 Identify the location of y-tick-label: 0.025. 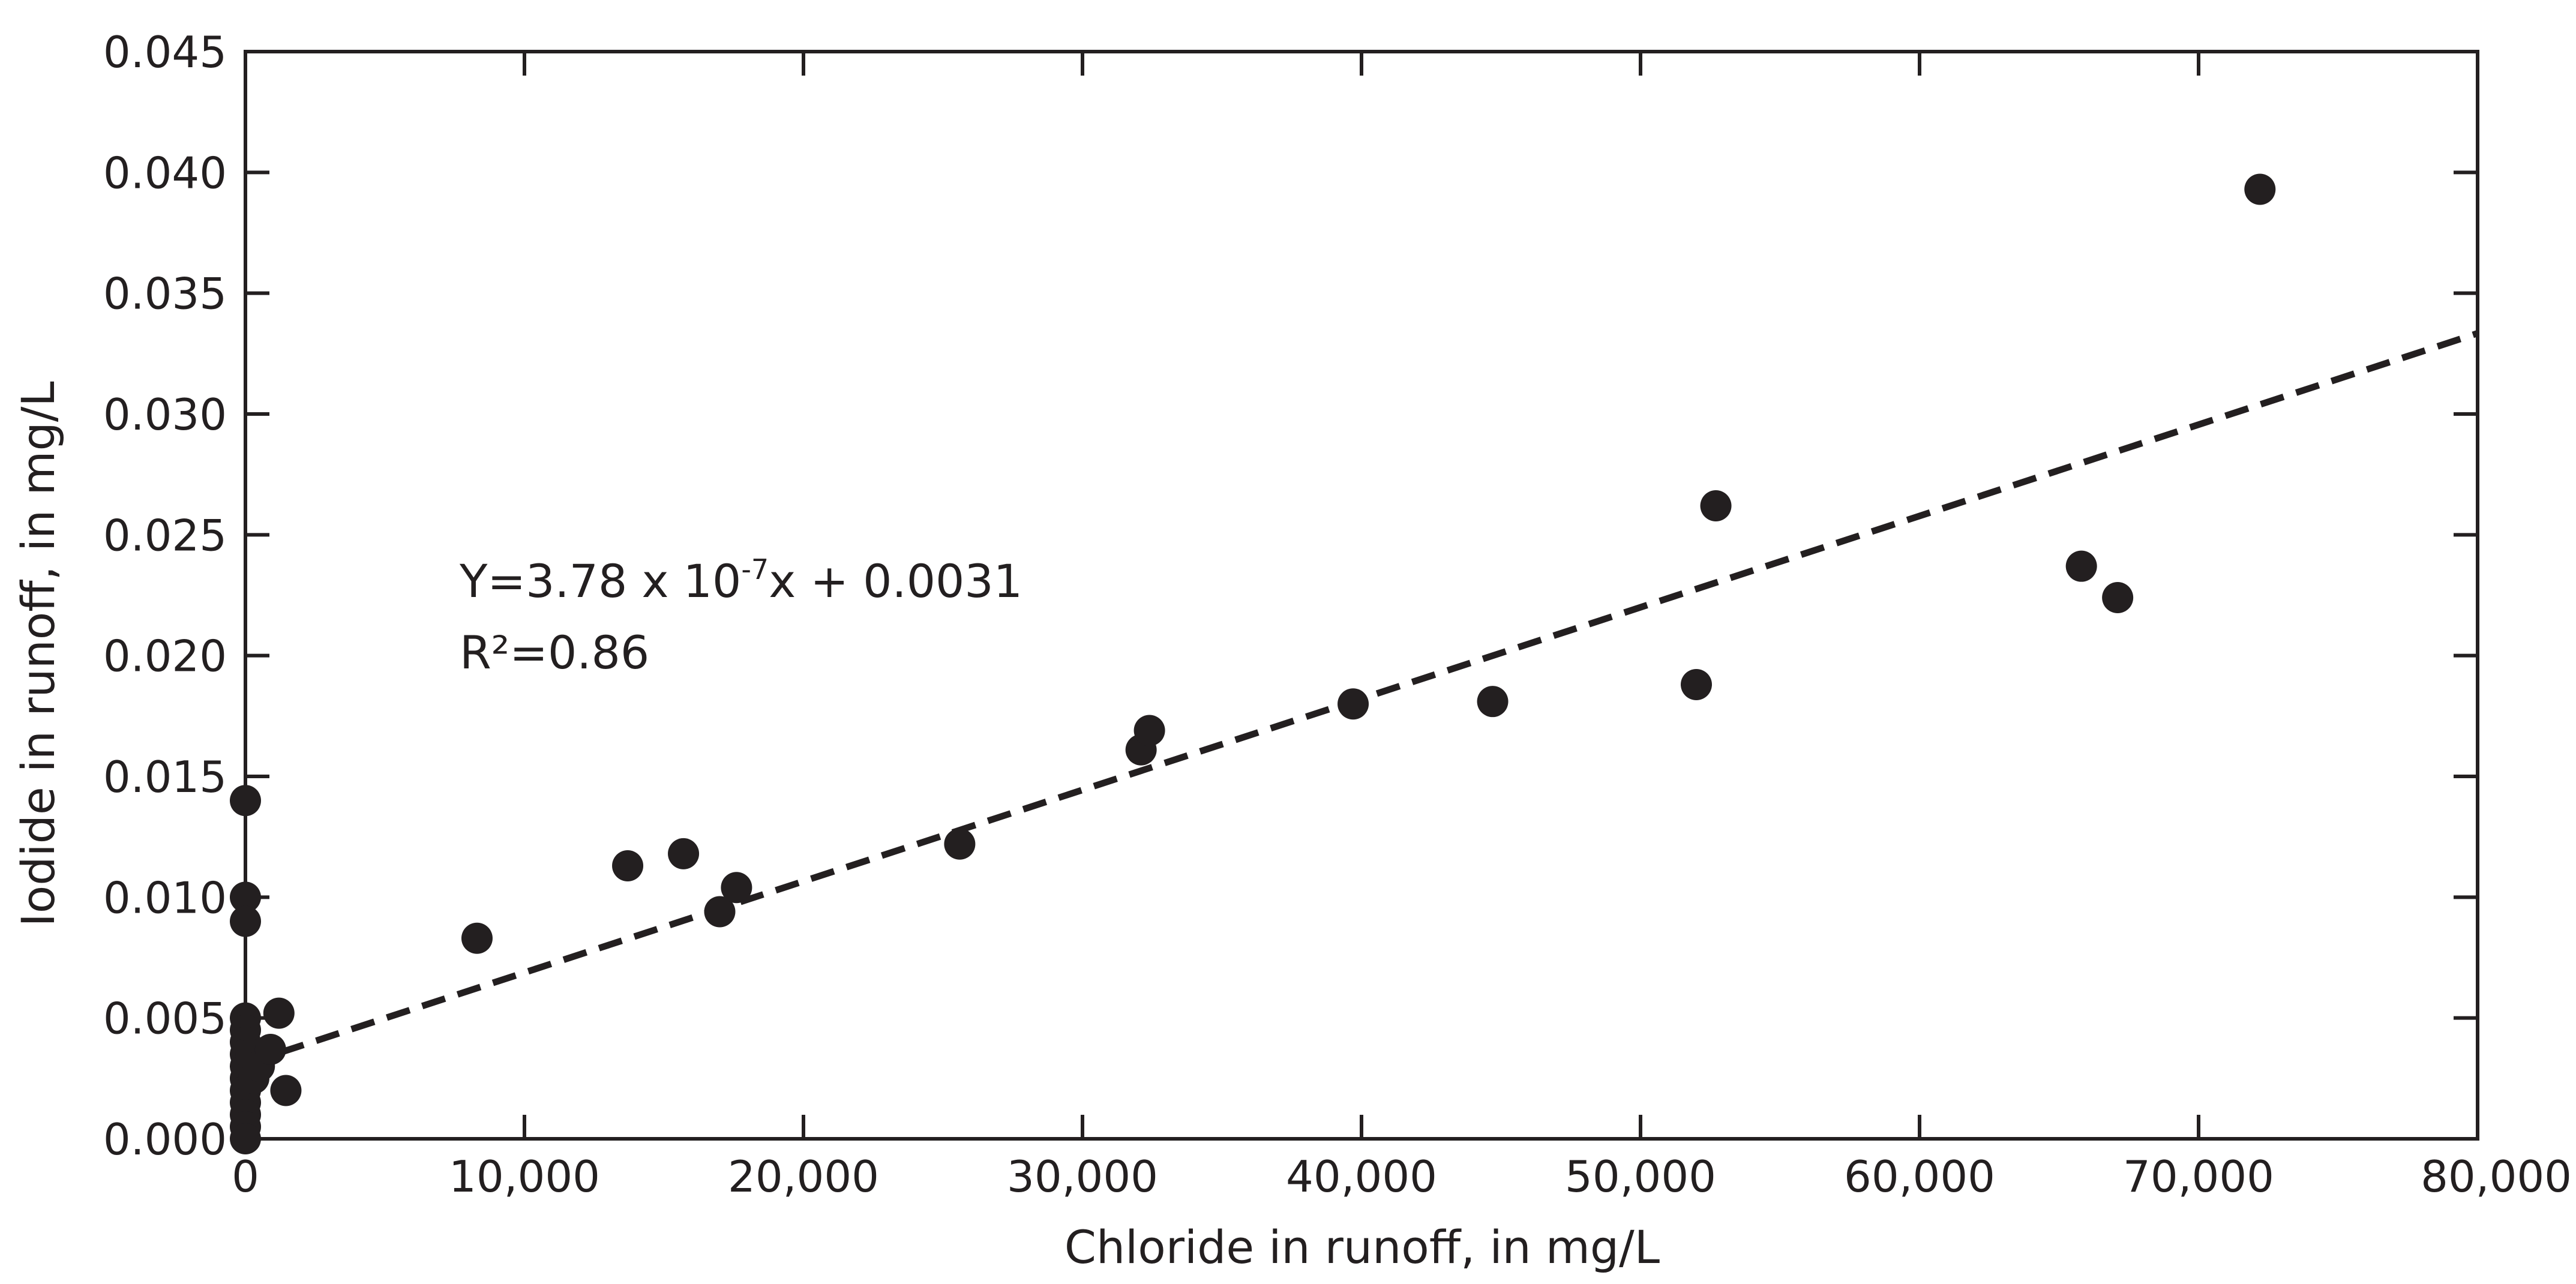
(165, 535).